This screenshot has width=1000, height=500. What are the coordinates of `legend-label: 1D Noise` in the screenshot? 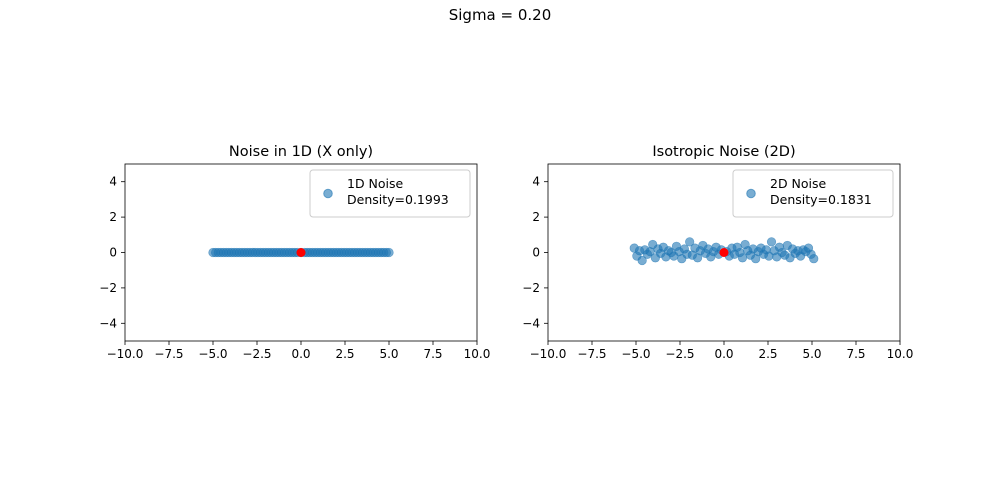 It's located at (375, 183).